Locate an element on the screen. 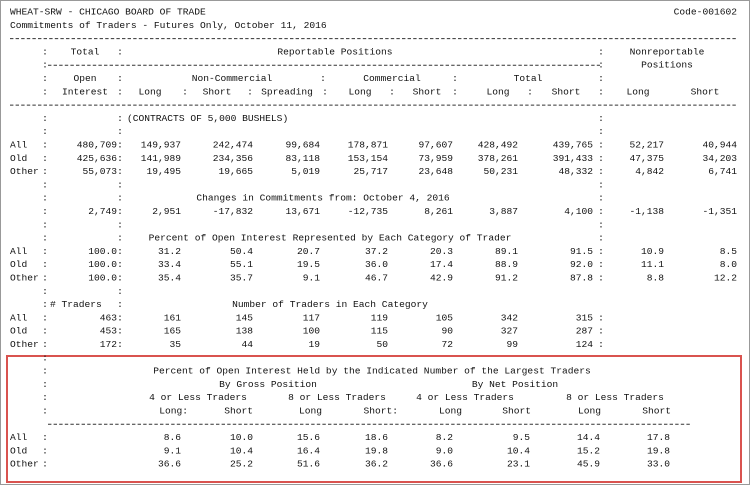 This screenshot has width=750, height=485. cell: 90 is located at coordinates (447, 331).